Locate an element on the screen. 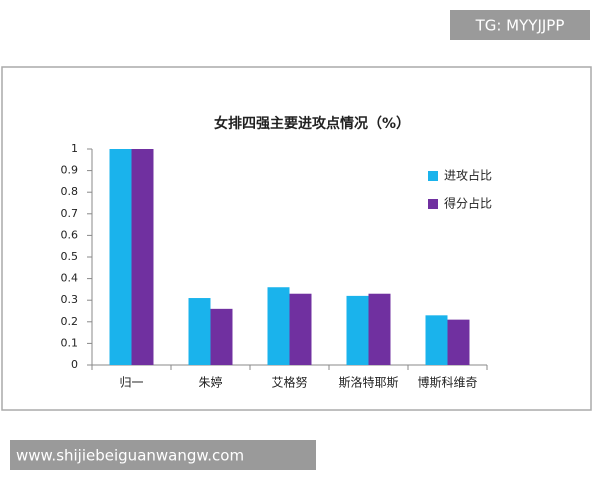 This screenshot has height=480, width=600. x-tick-label: 归一 is located at coordinates (131, 383).